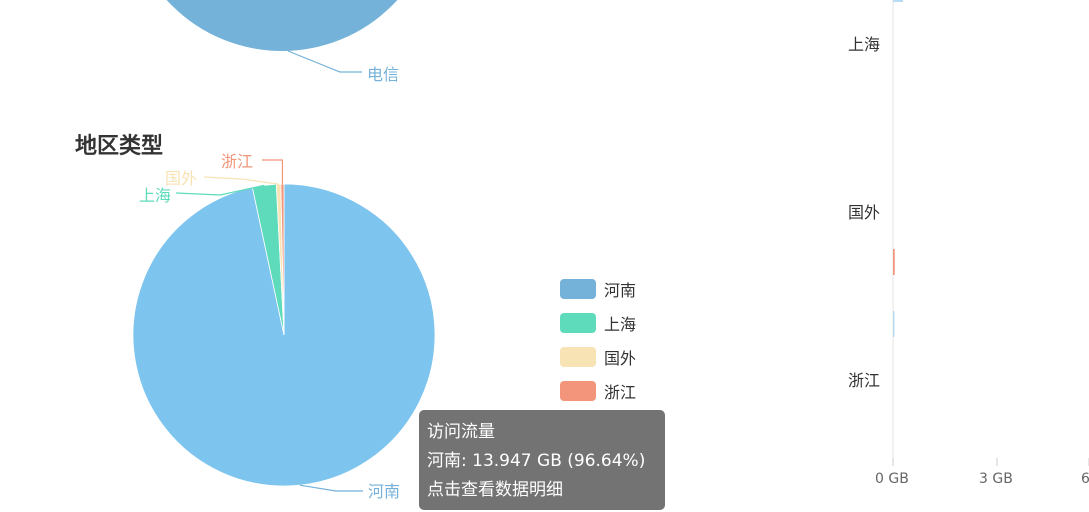 The image size is (1089, 512). What do you see at coordinates (461, 432) in the screenshot?
I see `tooltip-title: 访问流量` at bounding box center [461, 432].